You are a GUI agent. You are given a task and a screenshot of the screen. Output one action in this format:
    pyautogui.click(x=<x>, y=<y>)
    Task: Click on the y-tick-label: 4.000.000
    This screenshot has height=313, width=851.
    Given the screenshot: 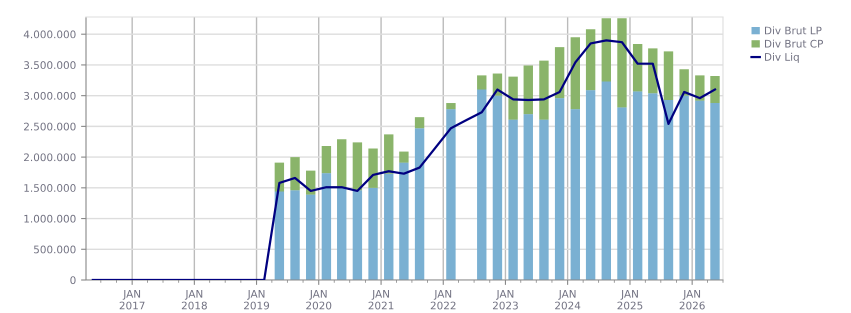 What is the action you would take?
    pyautogui.click(x=50, y=34)
    